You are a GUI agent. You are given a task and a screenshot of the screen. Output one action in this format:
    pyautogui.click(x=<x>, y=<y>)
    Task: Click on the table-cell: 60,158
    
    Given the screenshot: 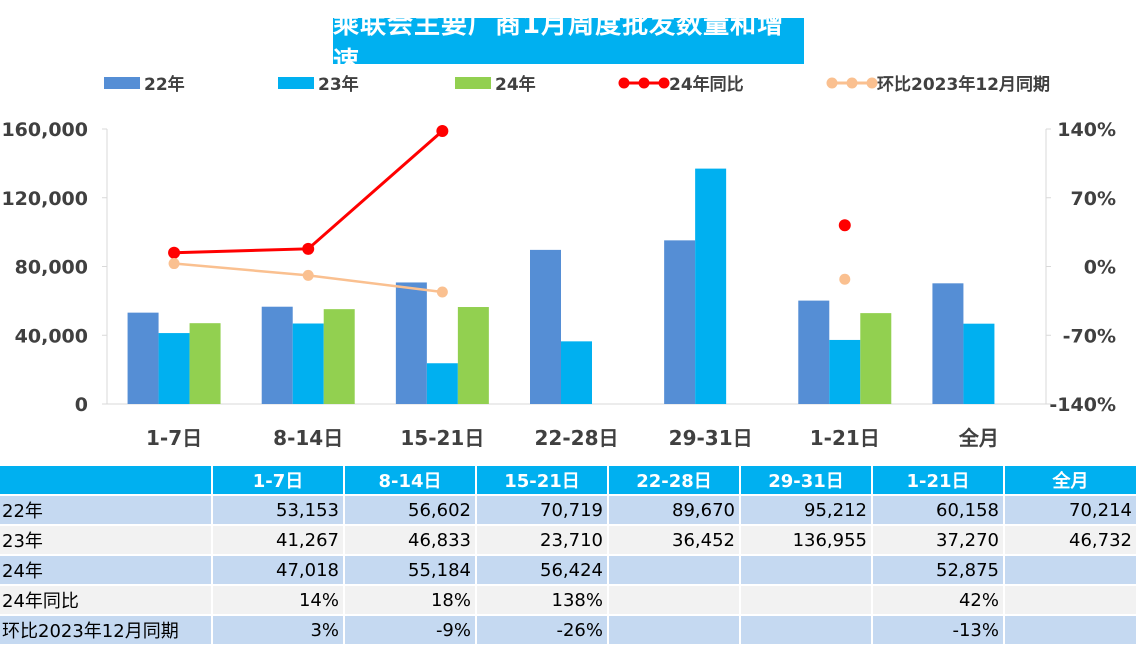 What is the action you would take?
    pyautogui.click(x=938, y=510)
    